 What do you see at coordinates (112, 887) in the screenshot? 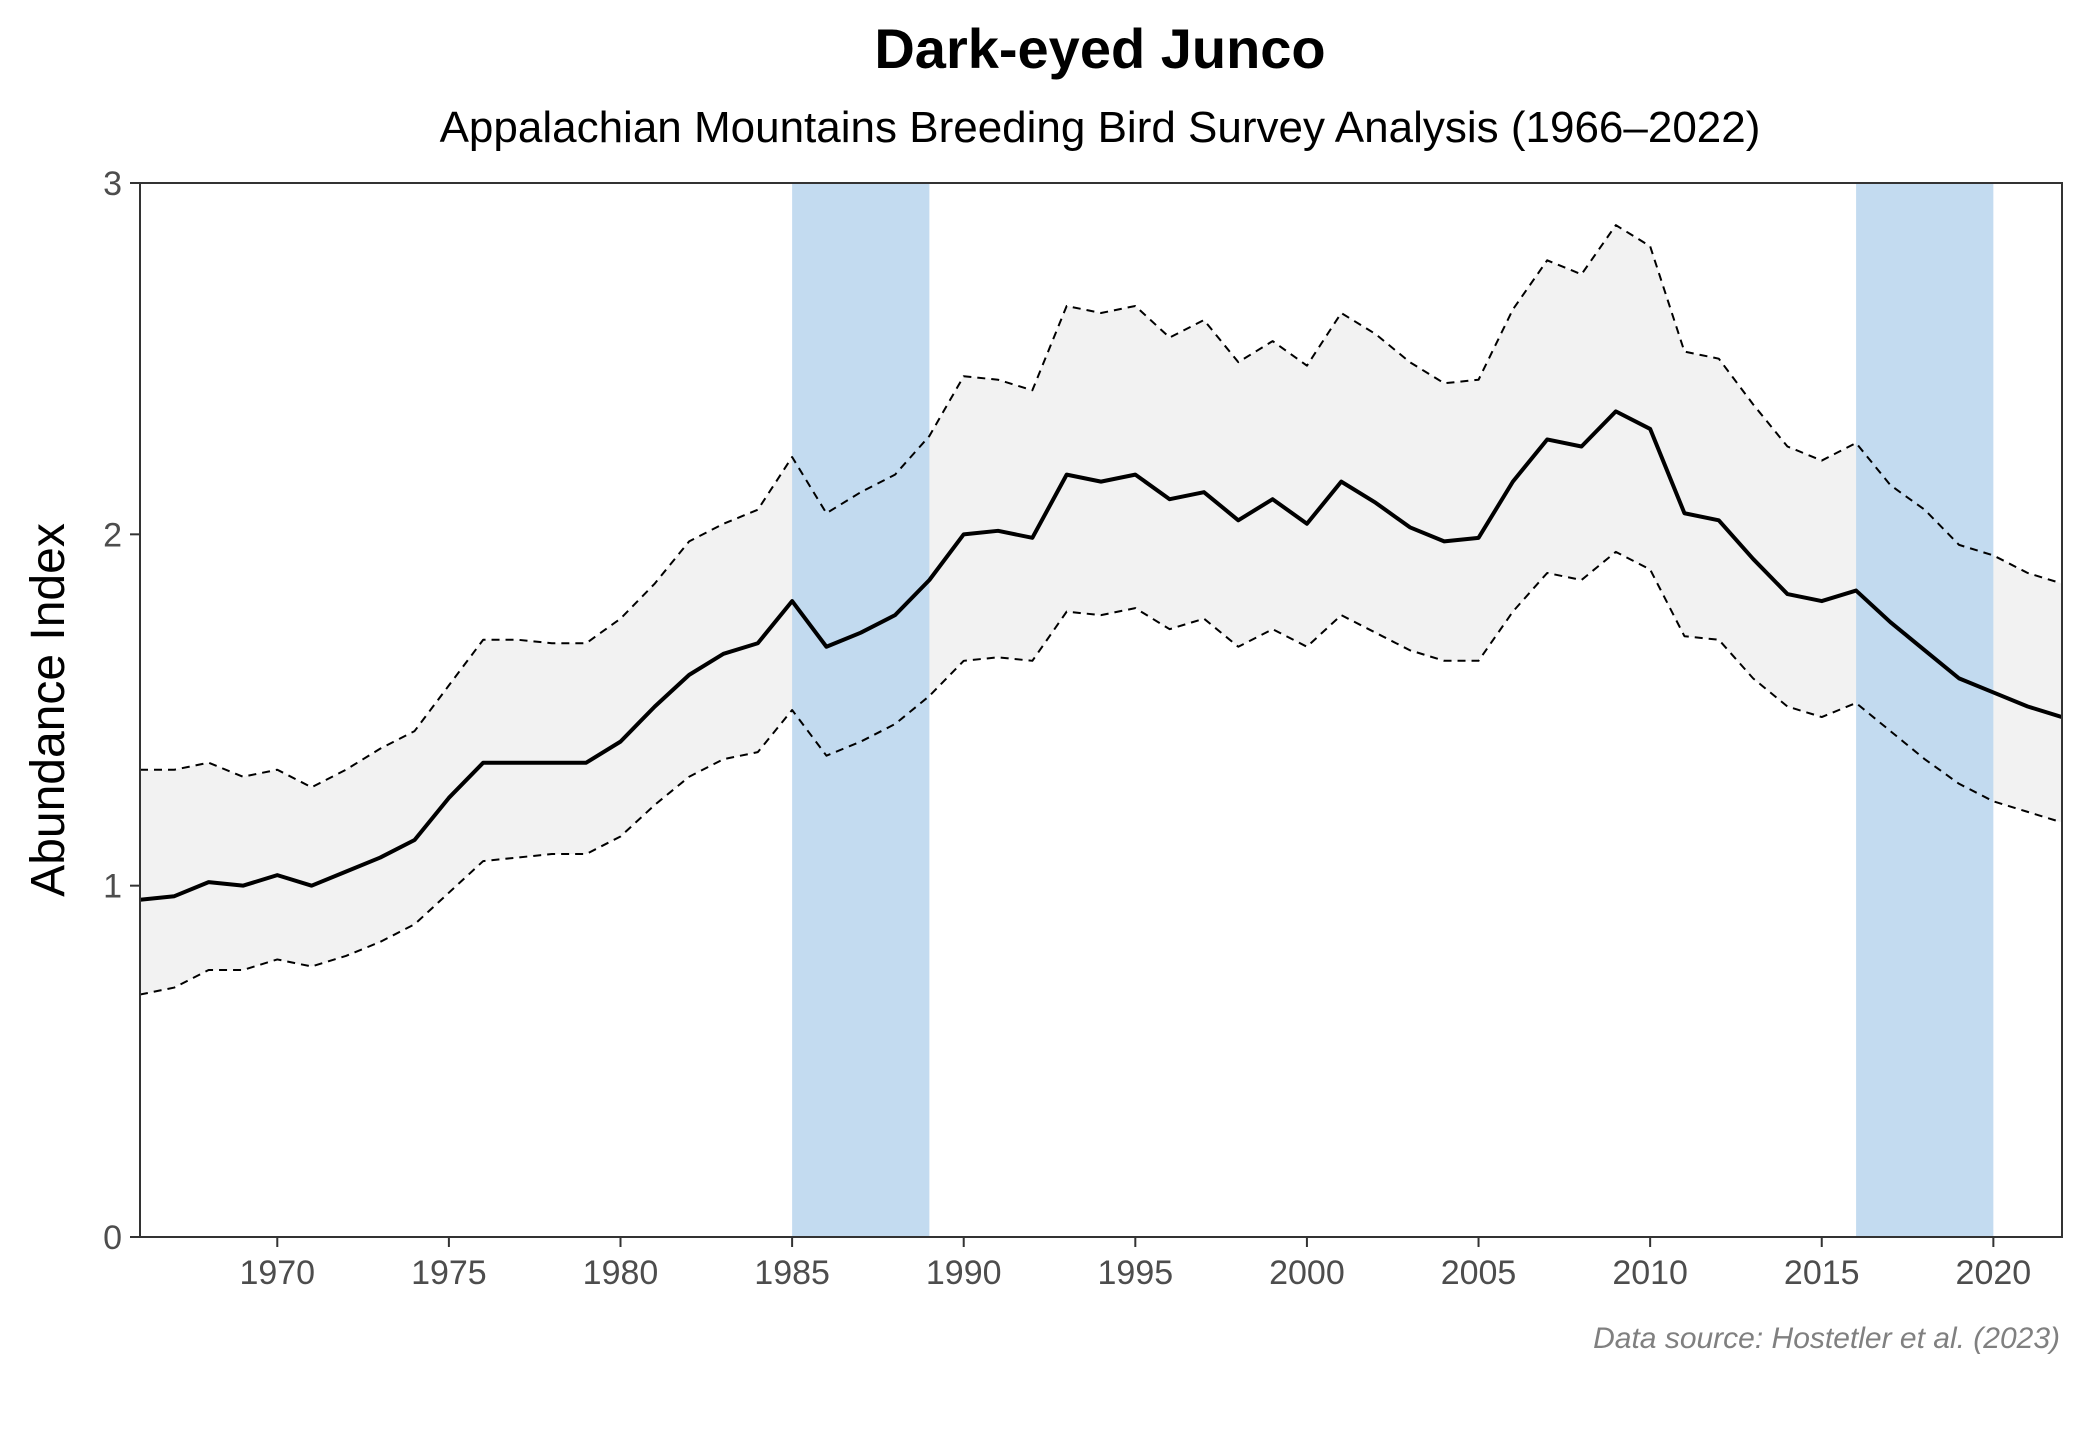
I see `y-tick-label-1: 1` at bounding box center [112, 887].